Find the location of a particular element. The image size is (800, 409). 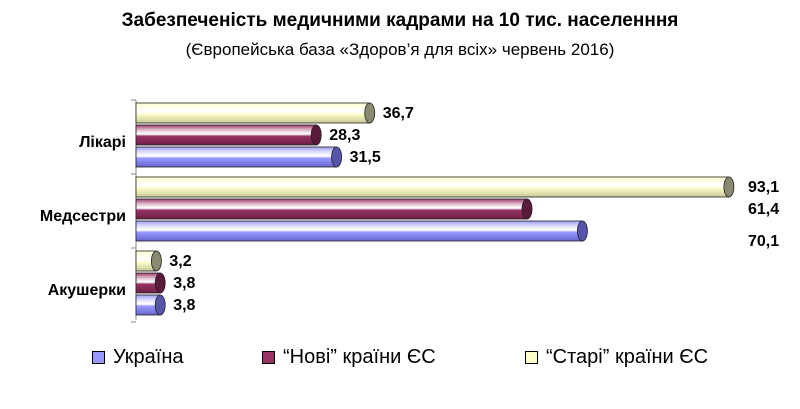

legend-swatch-old-eu is located at coordinates (531, 357).